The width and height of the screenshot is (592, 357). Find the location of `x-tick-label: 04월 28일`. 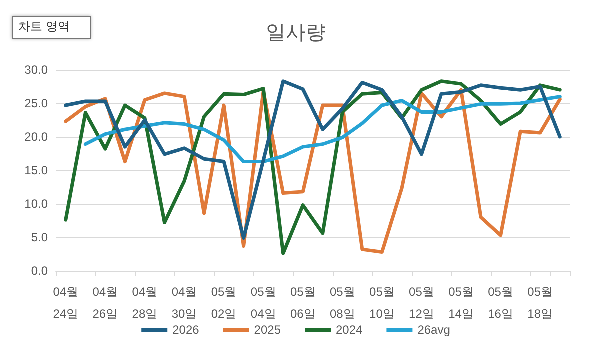

x-tick-label: 04월 28일 is located at coordinates (145, 303).